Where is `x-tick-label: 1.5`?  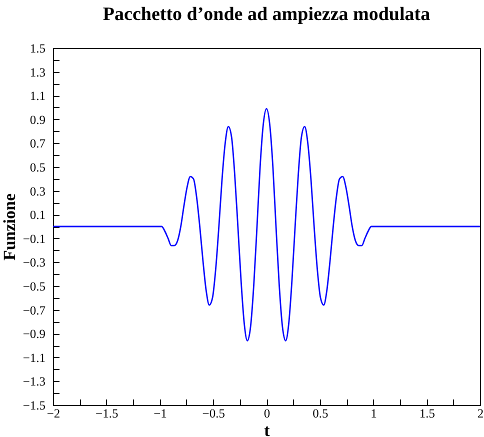
x-tick-label: 1.5 is located at coordinates (427, 413).